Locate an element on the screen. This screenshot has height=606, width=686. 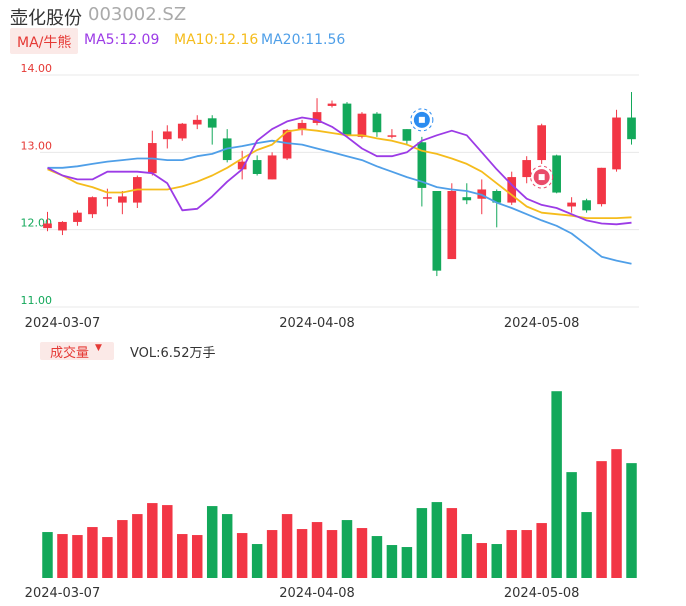
ma-indicator-selector is located at coordinates (44, 41).